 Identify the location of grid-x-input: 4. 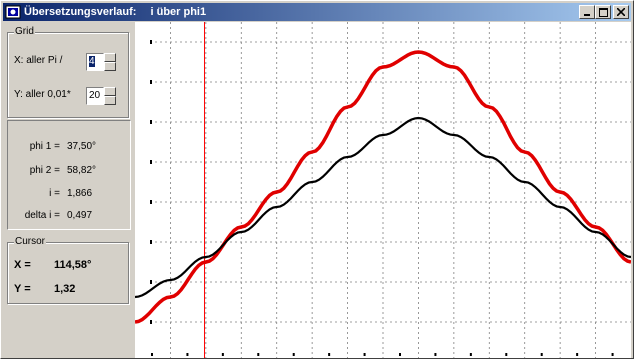
(95, 62).